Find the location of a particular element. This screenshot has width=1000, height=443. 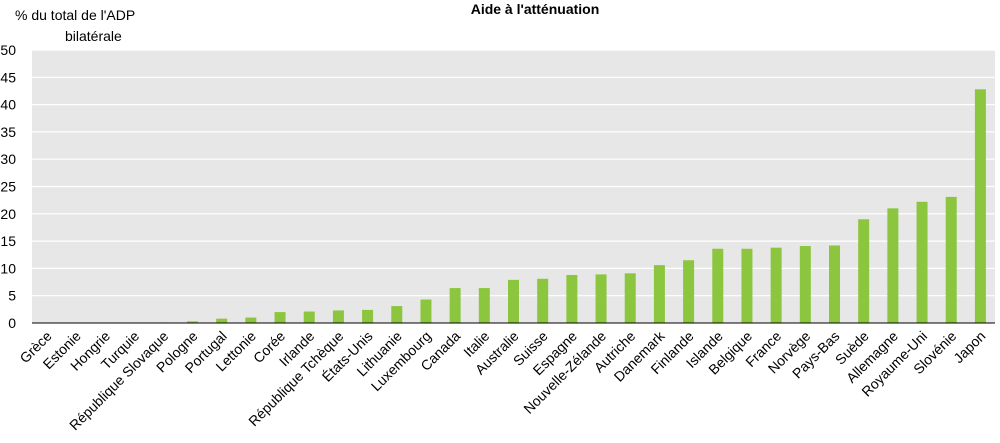

y-axis-label-line-2: bilatérale is located at coordinates (93, 36).